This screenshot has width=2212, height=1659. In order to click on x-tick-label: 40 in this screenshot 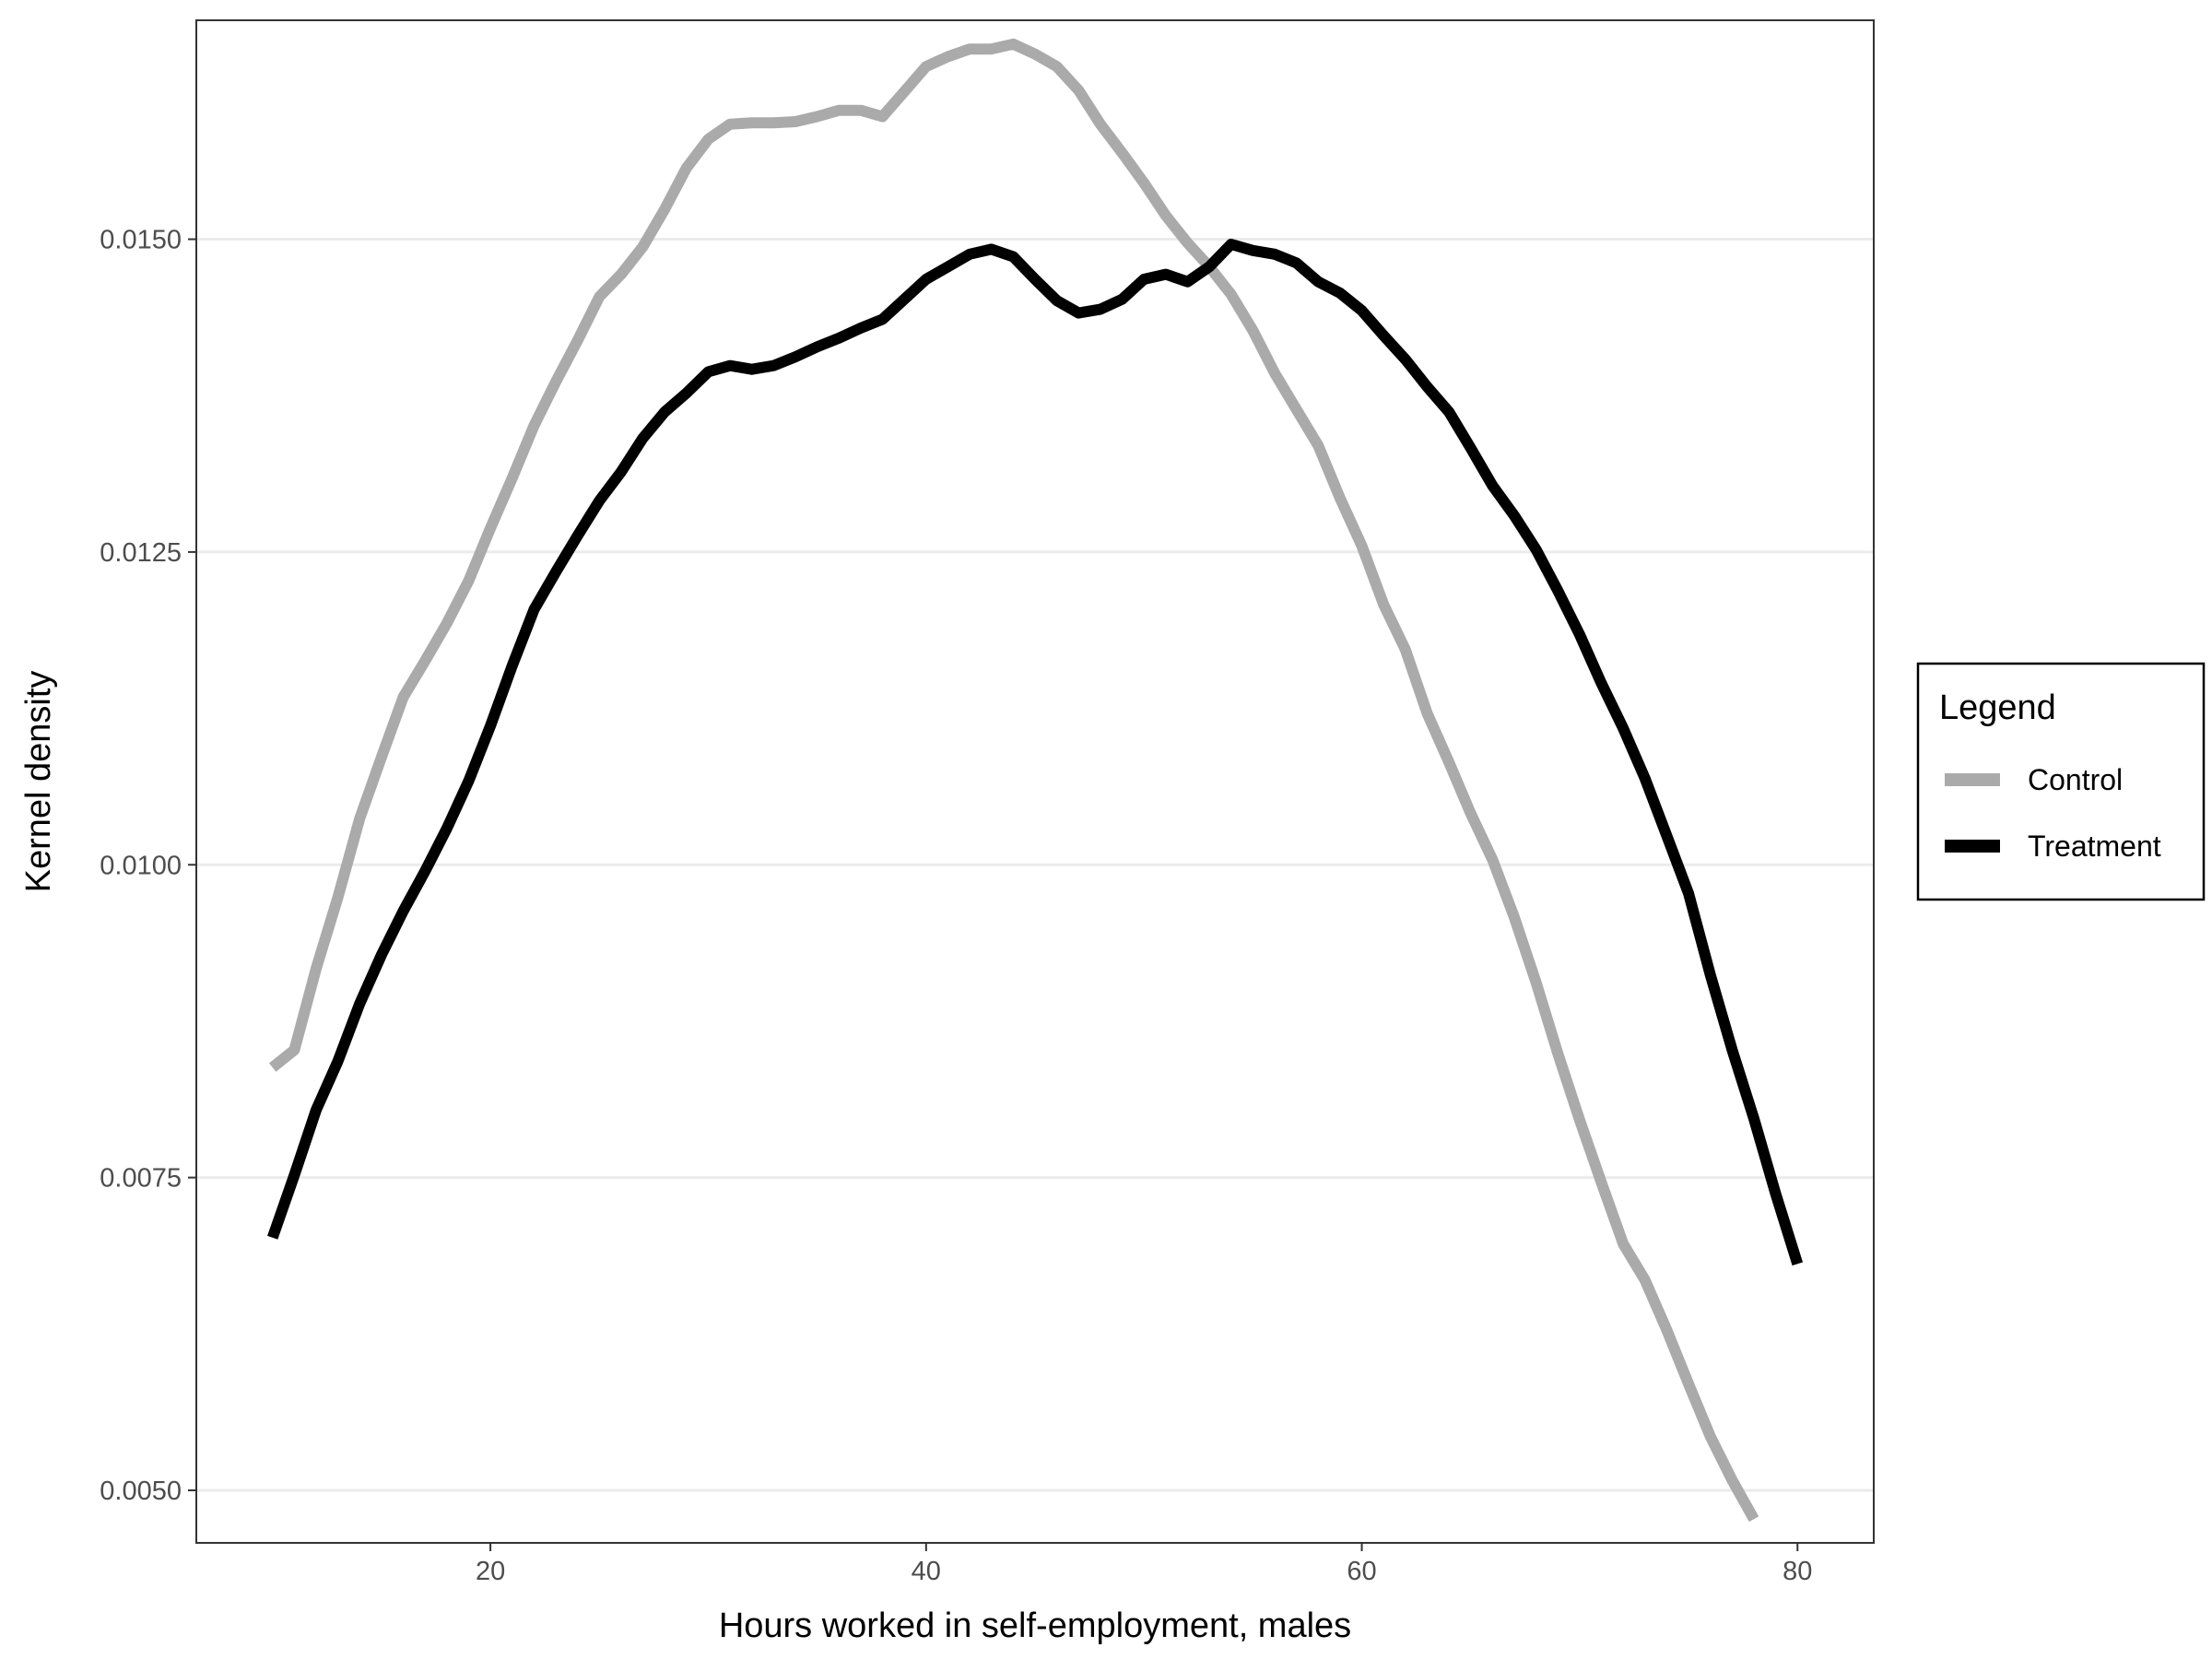, I will do `click(926, 1571)`.